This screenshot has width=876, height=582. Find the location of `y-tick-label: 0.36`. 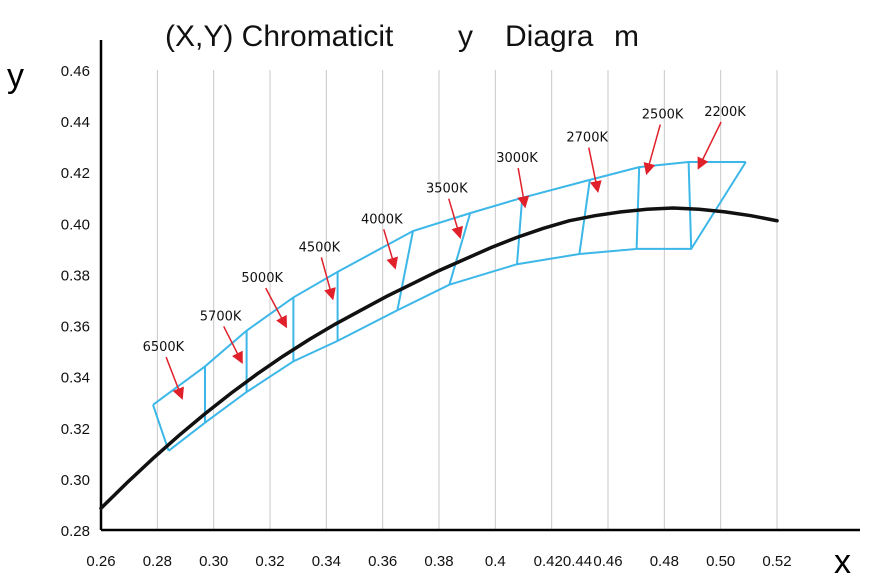

y-tick-label: 0.36 is located at coordinates (75, 327).